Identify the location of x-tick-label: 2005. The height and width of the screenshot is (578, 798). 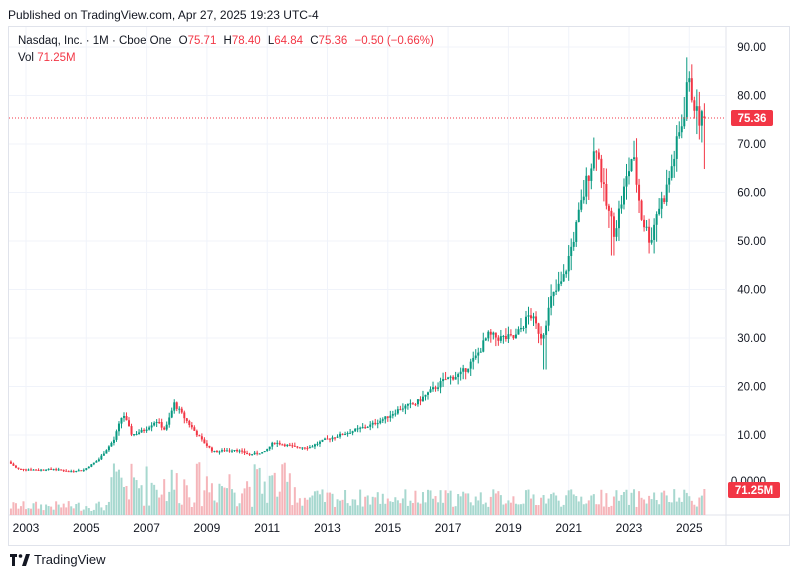
(86, 528).